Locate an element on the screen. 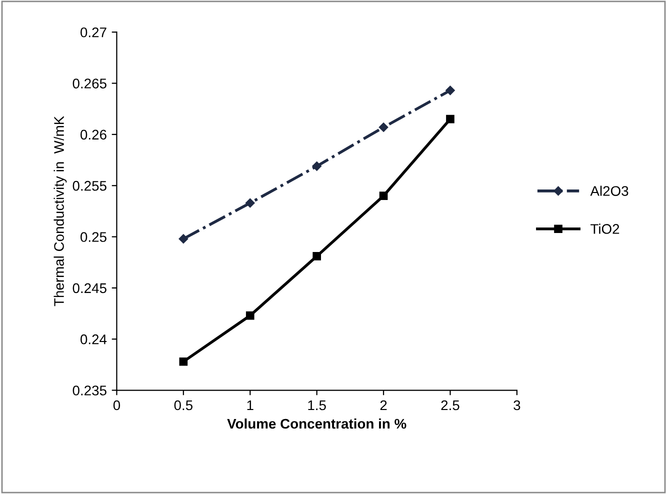 Image resolution: width=667 pixels, height=494 pixels. x-tick-label: 1.5 is located at coordinates (317, 405).